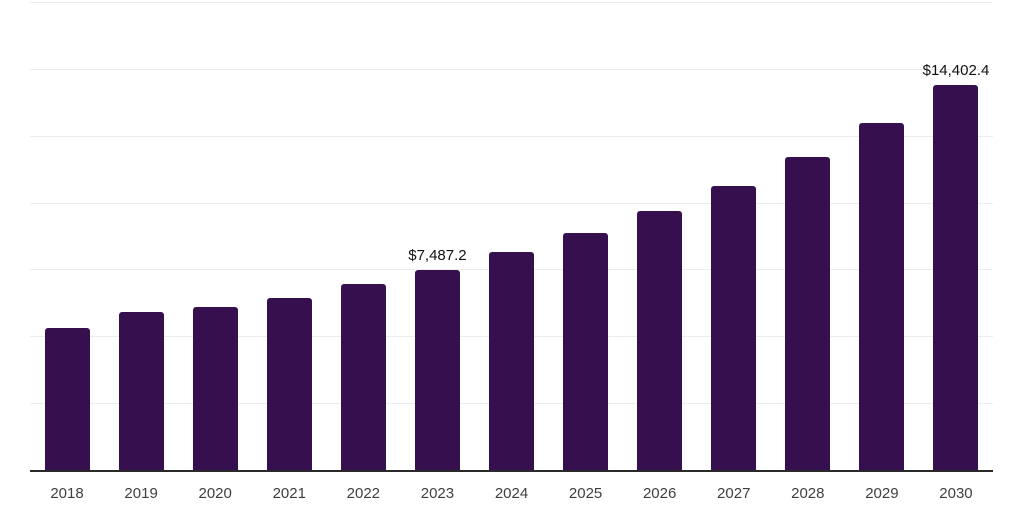 The image size is (1024, 512). I want to click on x-tick-label-2025: 2025, so click(585, 493).